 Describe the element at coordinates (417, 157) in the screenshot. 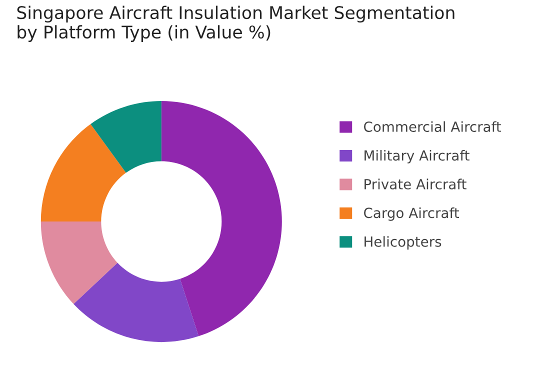

I see `legend-label: Military Aircraft` at that location.